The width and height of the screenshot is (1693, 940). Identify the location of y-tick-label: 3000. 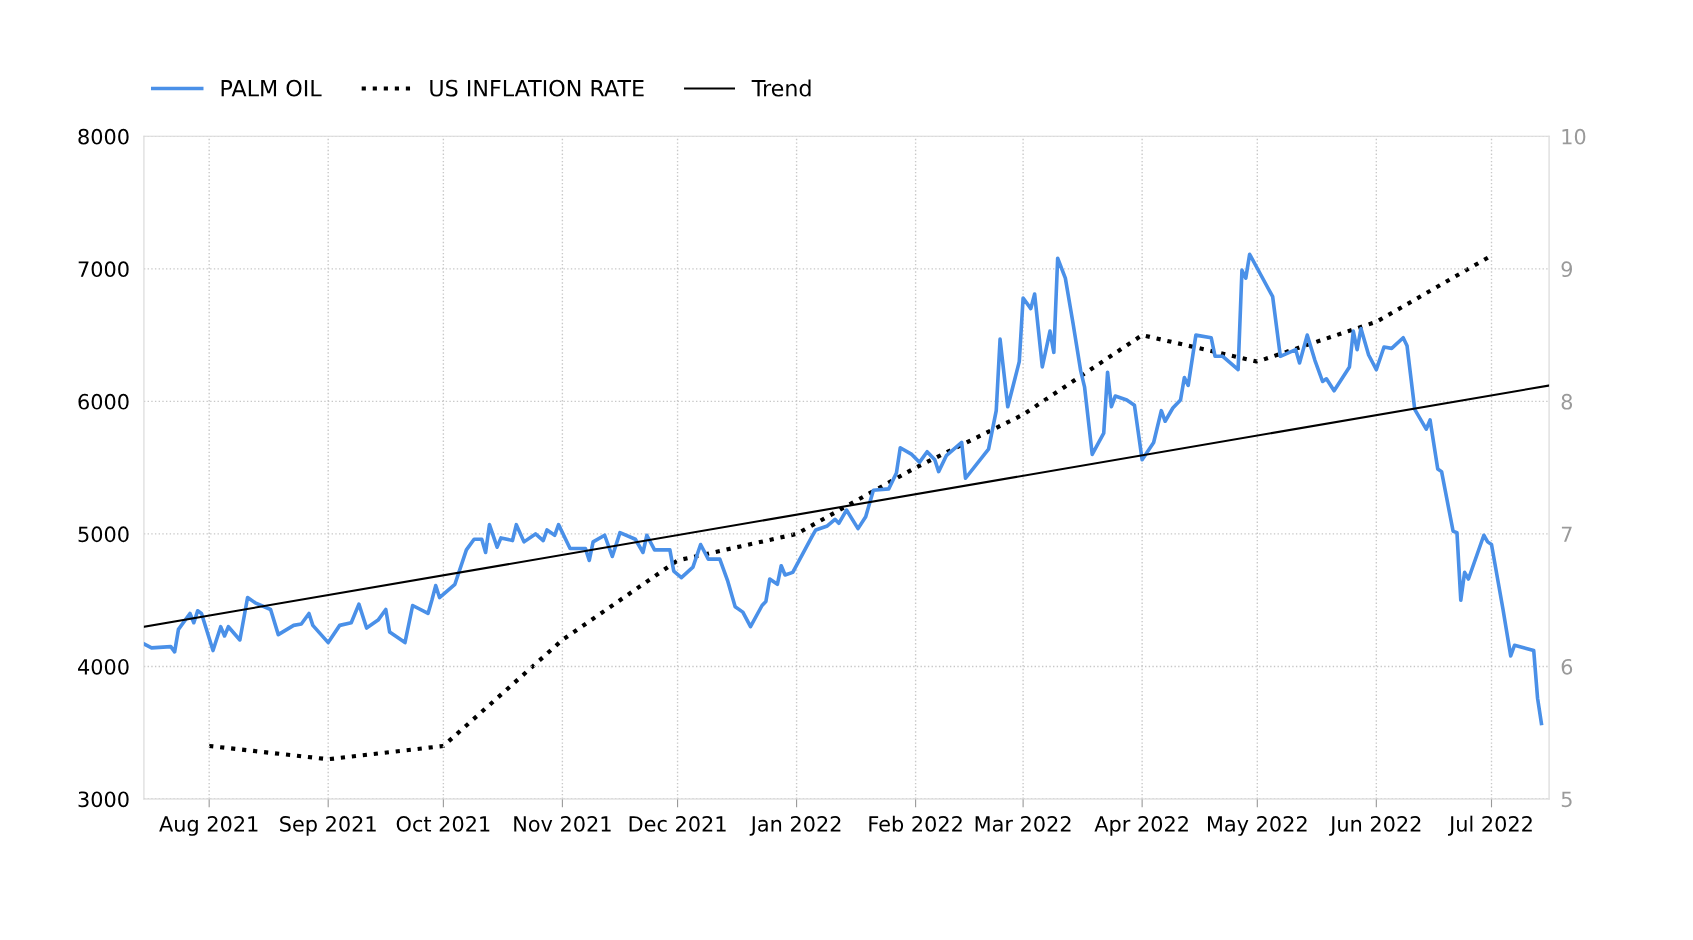
(103, 799).